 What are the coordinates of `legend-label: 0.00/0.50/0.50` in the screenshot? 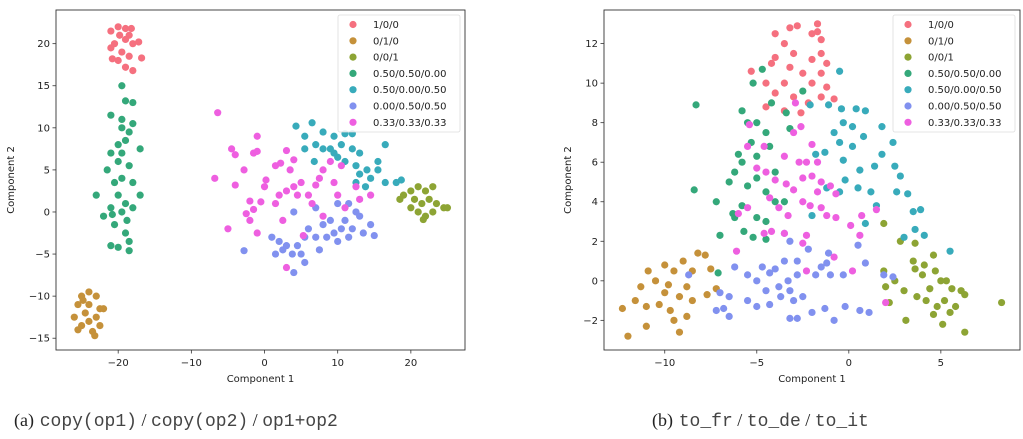 It's located at (410, 107).